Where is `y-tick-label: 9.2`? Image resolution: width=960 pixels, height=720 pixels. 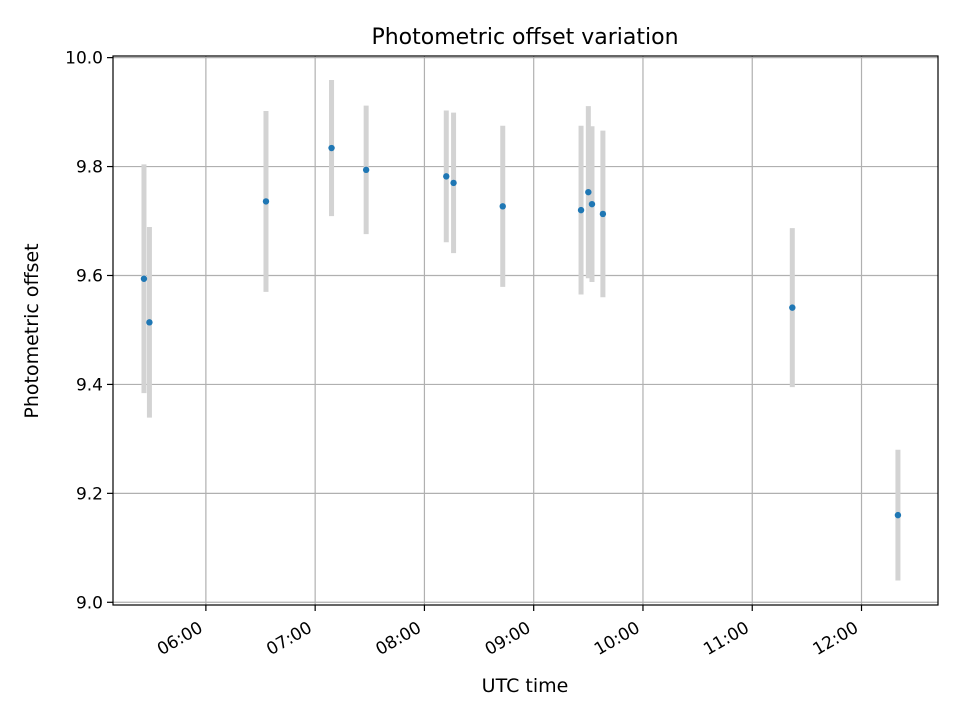 y-tick-label: 9.2 is located at coordinates (89, 494).